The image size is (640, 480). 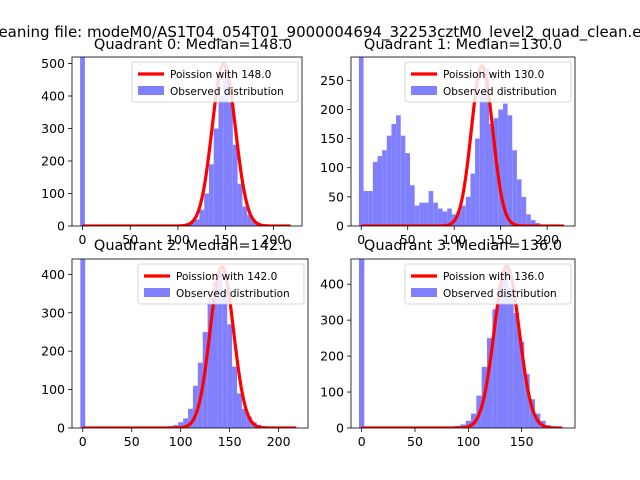 I want to click on legend: Poission with 142.0 Observed distribution, so click(x=221, y=284).